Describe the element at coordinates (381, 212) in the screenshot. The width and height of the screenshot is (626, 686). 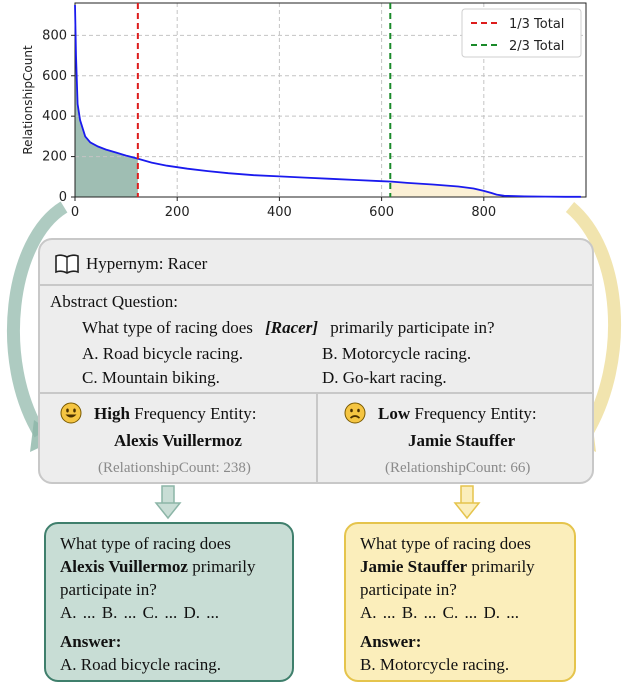
I see `x-tick-label: 600` at that location.